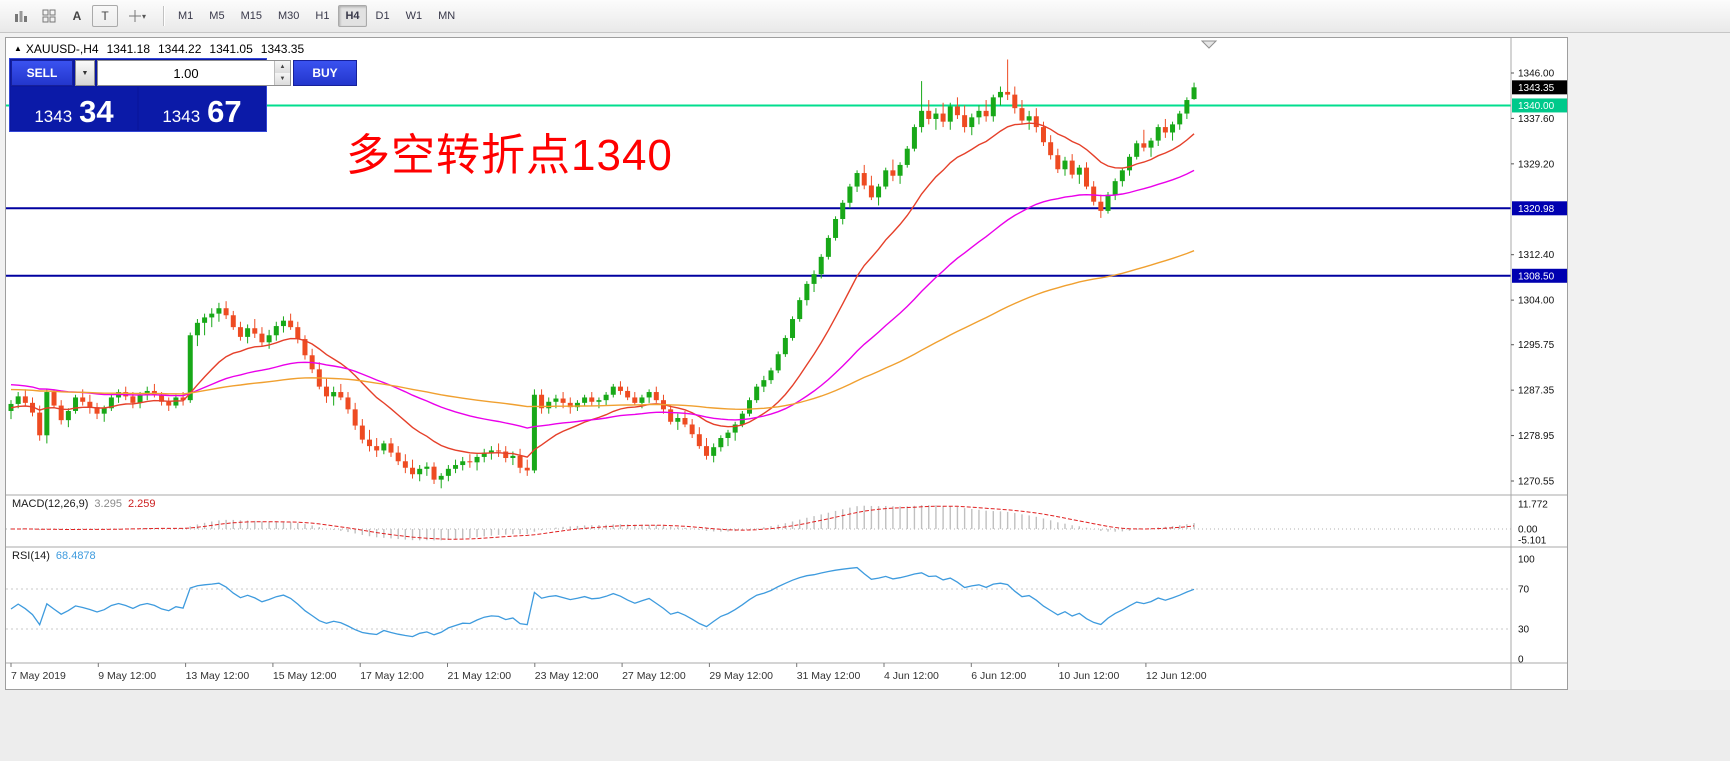  Describe the element at coordinates (96, 111) in the screenshot. I see `bid-price-pips: 34` at that location.